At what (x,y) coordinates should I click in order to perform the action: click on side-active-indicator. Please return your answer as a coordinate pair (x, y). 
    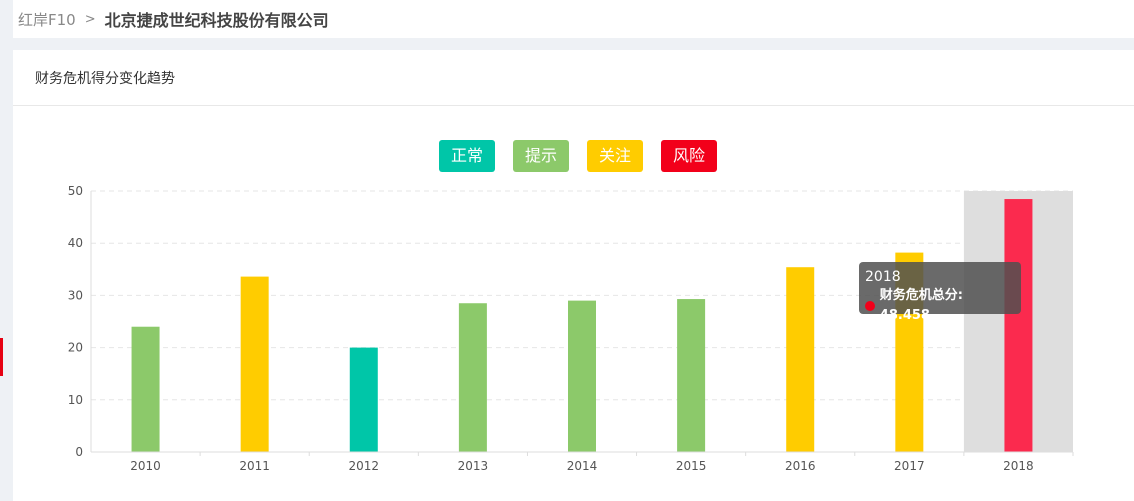
    Looking at the image, I should click on (1, 357).